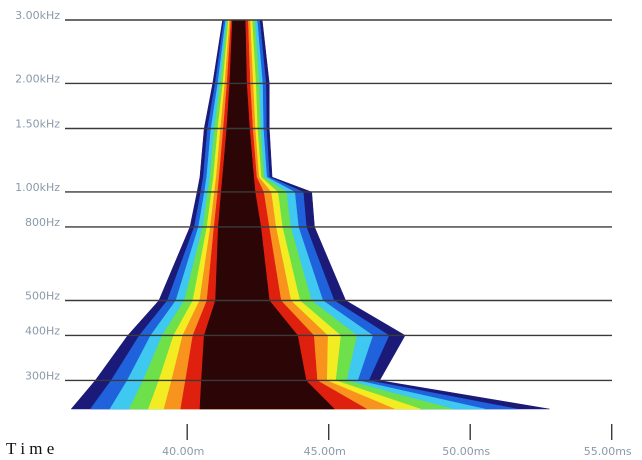  I want to click on x-tick-label: 40.00m, so click(183, 451).